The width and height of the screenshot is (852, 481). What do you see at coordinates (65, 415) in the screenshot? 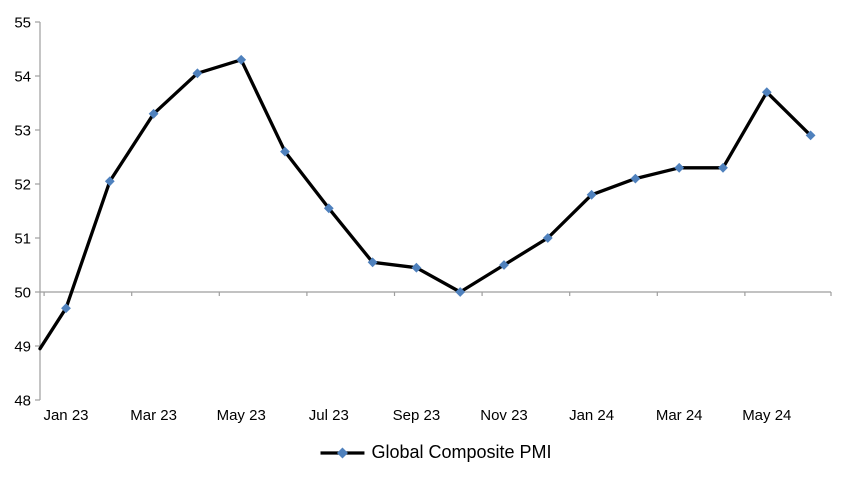
I see `x-axis-tick-label: Jan 23` at bounding box center [65, 415].